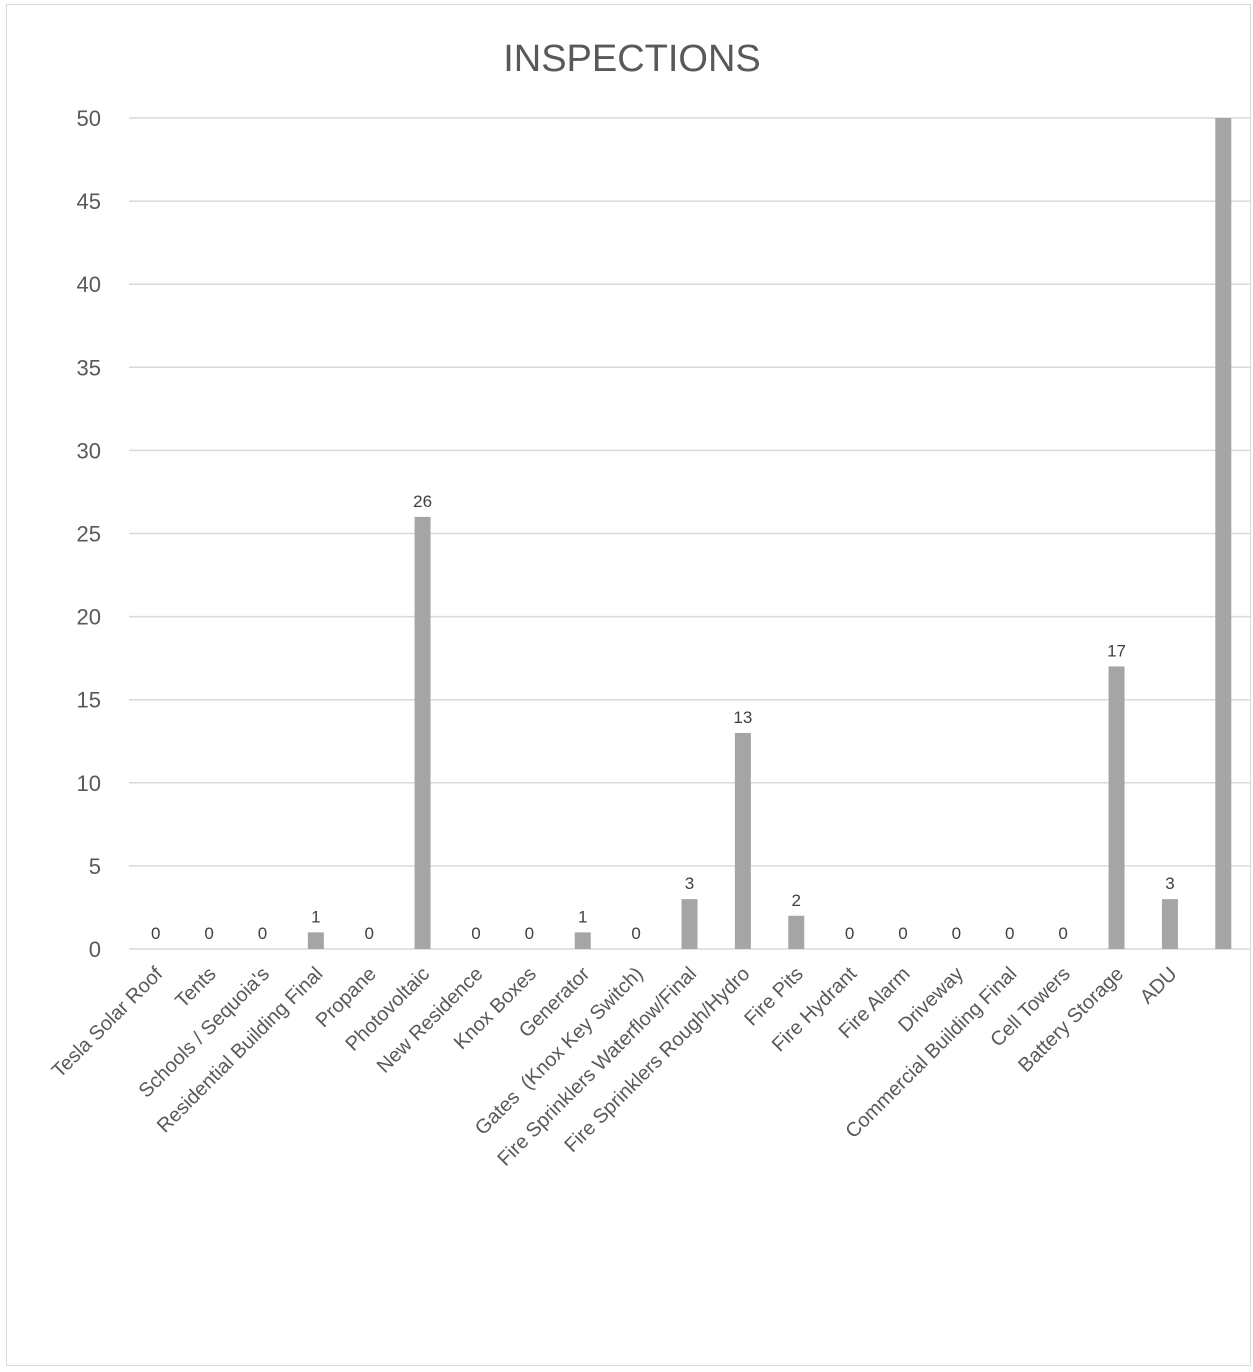 Image resolution: width=1253 pixels, height=1372 pixels. Describe the element at coordinates (89, 783) in the screenshot. I see `y-tick-label: 10` at that location.